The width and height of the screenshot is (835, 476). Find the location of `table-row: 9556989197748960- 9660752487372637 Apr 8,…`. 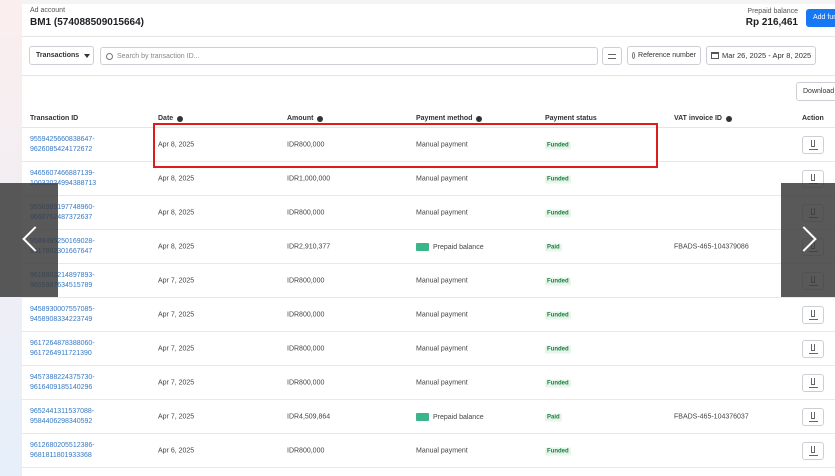

table-row: 9556989197748960- 9660752487372637 Apr 8,… is located at coordinates (428, 213).